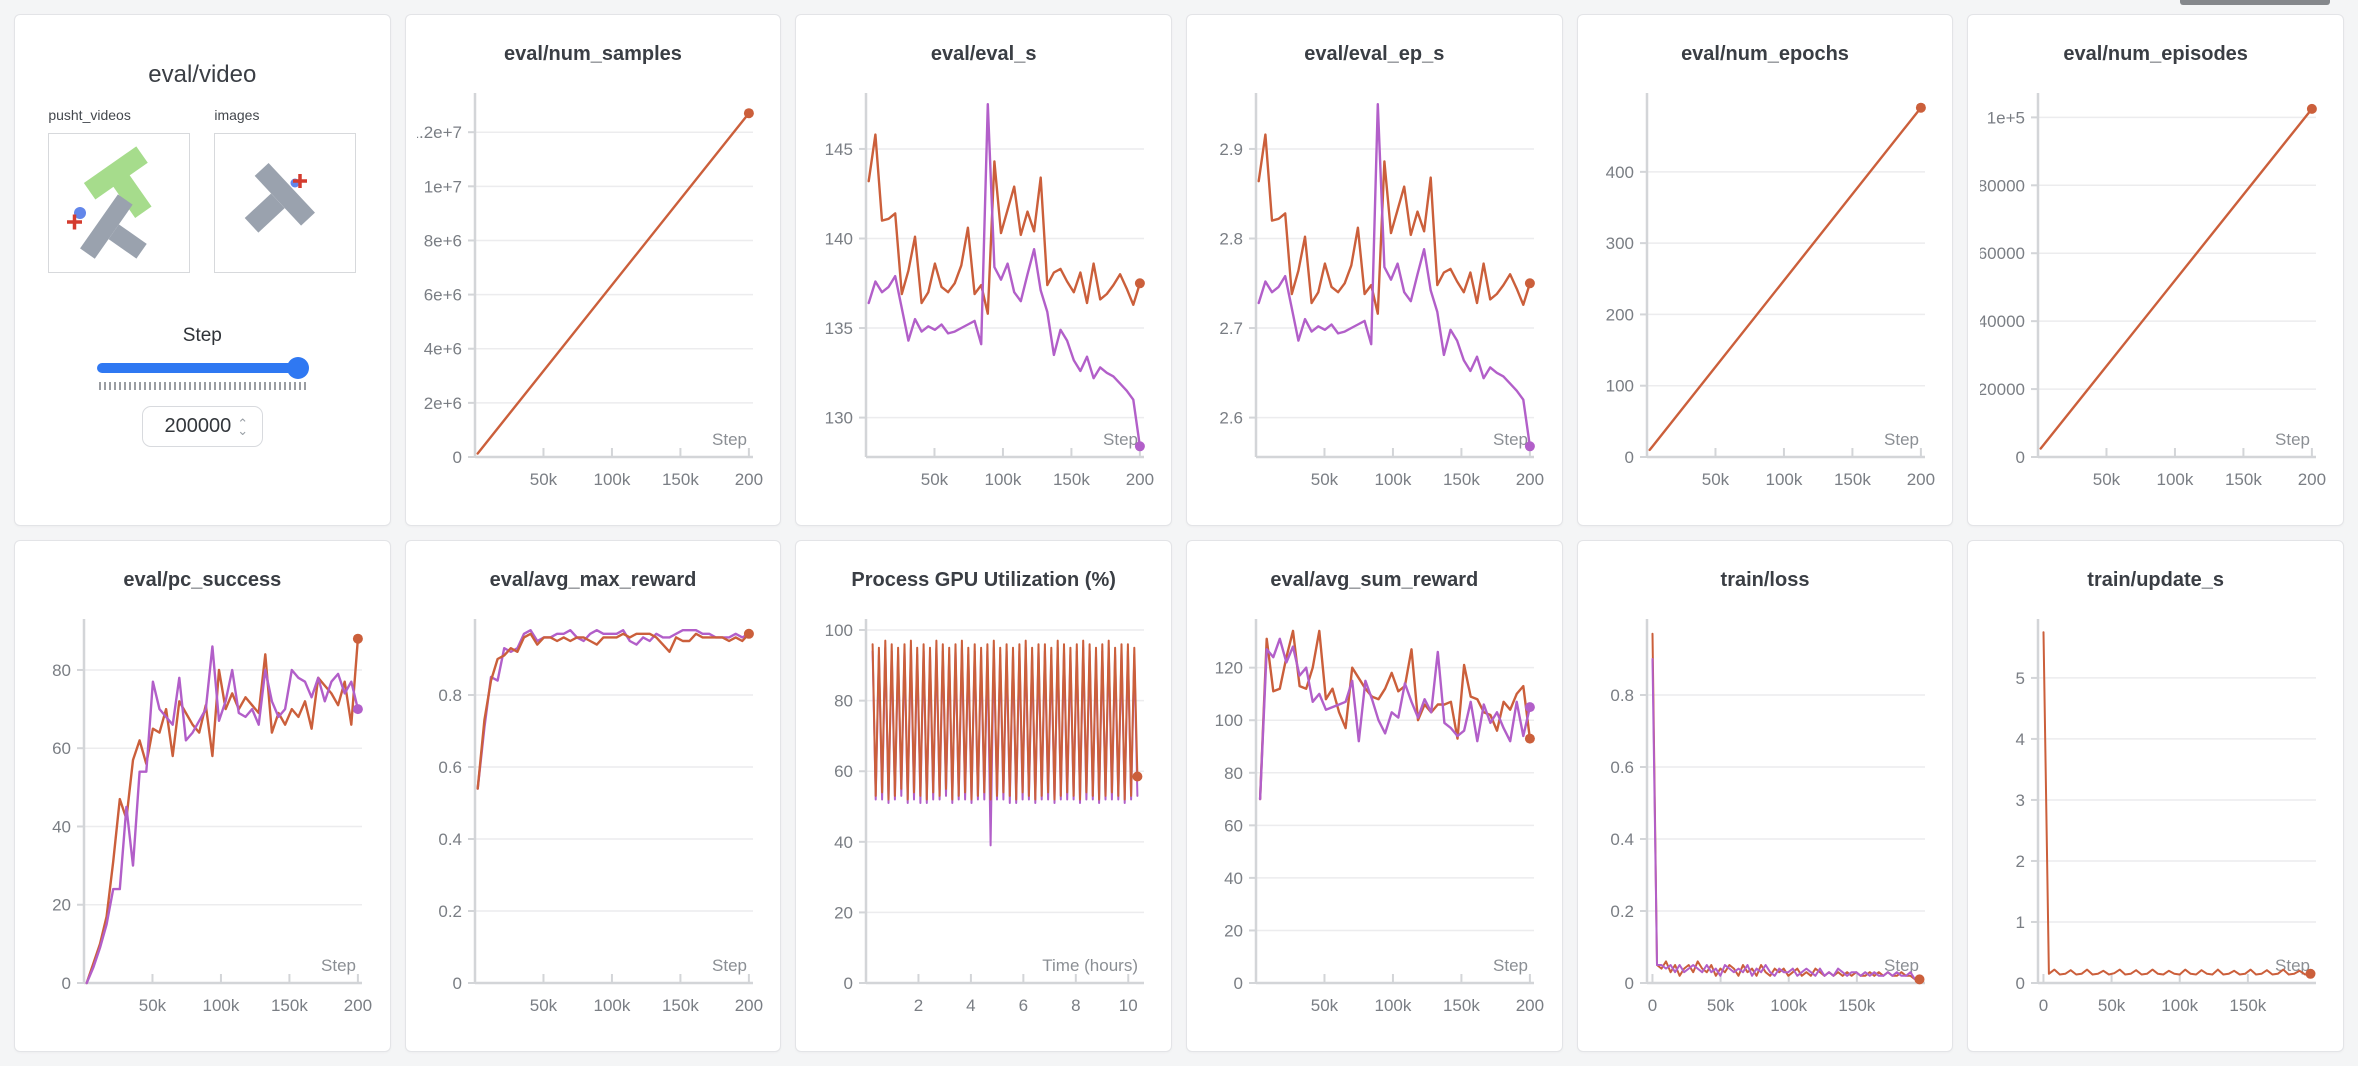 The width and height of the screenshot is (2358, 1066). What do you see at coordinates (1075, 1005) in the screenshot?
I see `svg-text: 8` at bounding box center [1075, 1005].